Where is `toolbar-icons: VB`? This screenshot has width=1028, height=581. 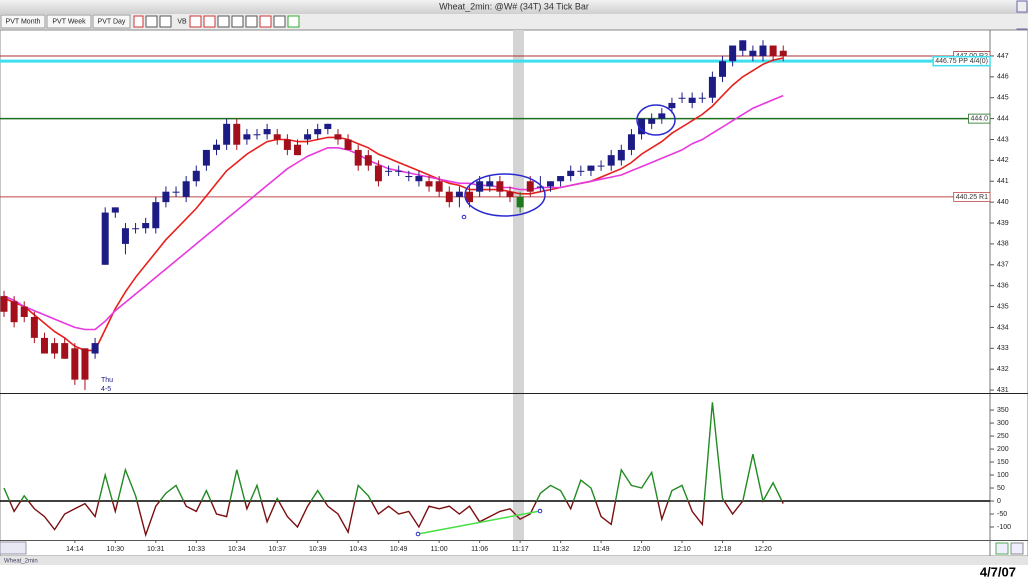
toolbar-icons: VB is located at coordinates (580, 19).